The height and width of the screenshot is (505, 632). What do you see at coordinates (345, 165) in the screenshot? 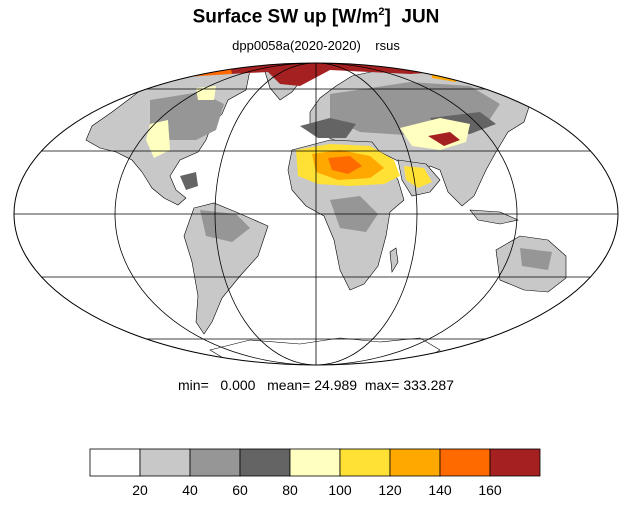
I see `region-darkorange-sahara` at bounding box center [345, 165].